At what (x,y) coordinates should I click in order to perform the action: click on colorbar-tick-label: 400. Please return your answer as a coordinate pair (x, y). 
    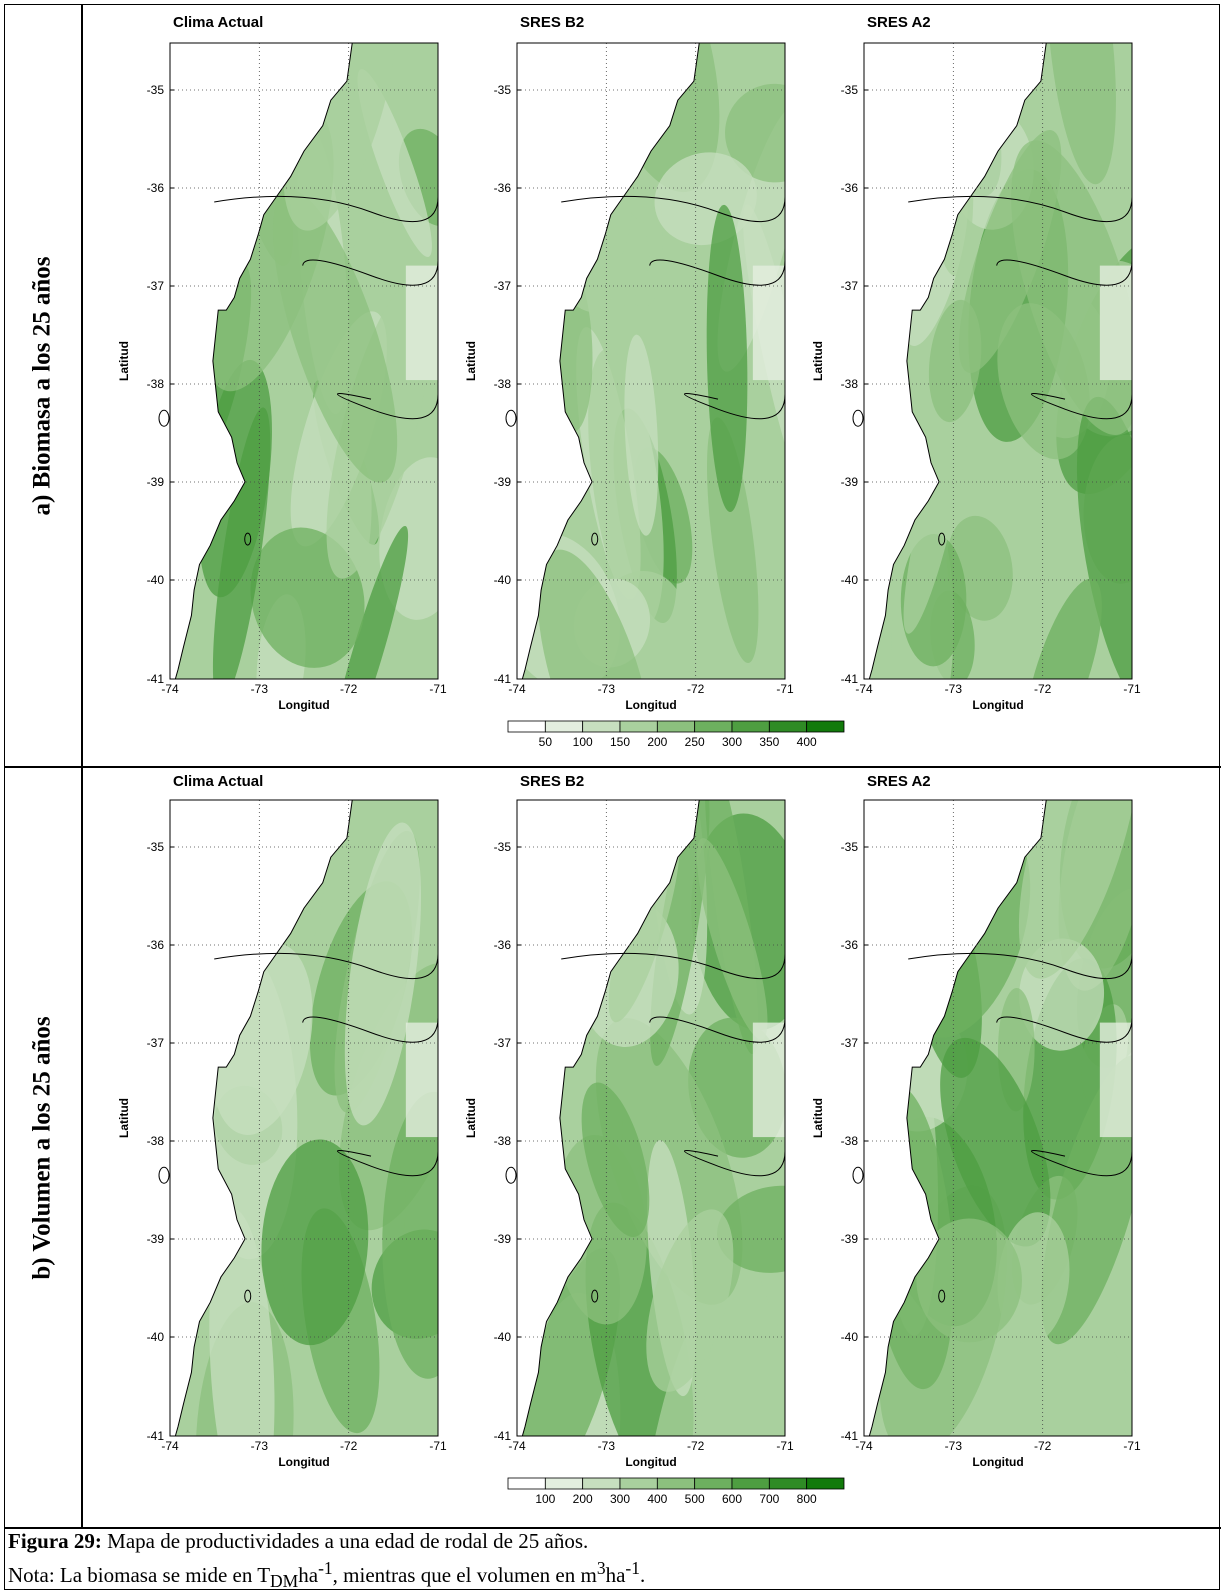
    Looking at the image, I should click on (807, 742).